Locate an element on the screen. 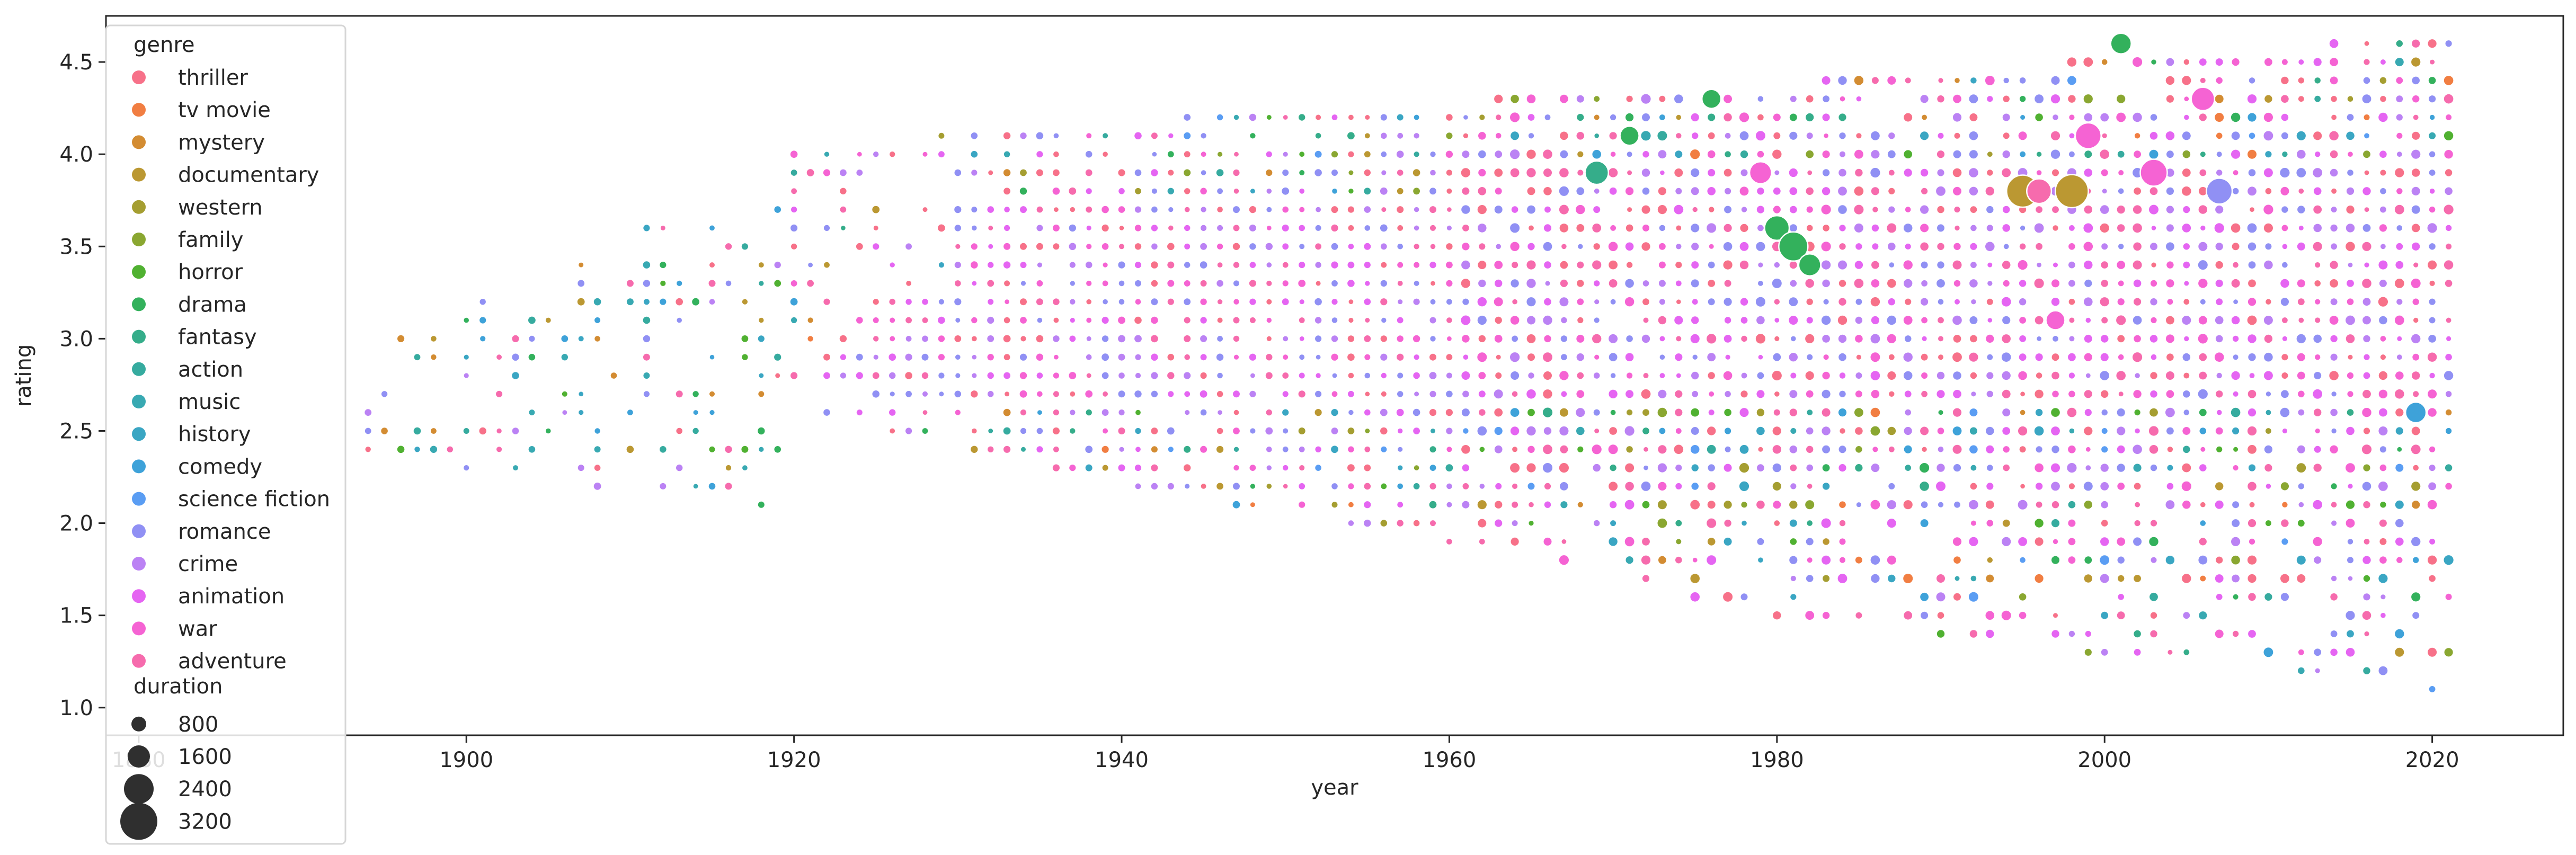  x-tick-label: 2020 is located at coordinates (2432, 760).